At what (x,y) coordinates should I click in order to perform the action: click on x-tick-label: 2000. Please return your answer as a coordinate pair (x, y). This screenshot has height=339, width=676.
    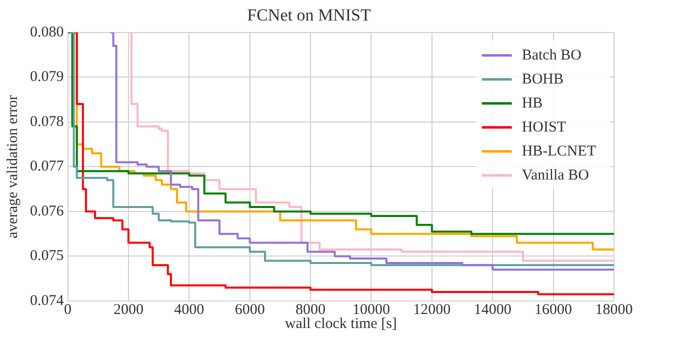
    Looking at the image, I should click on (128, 310).